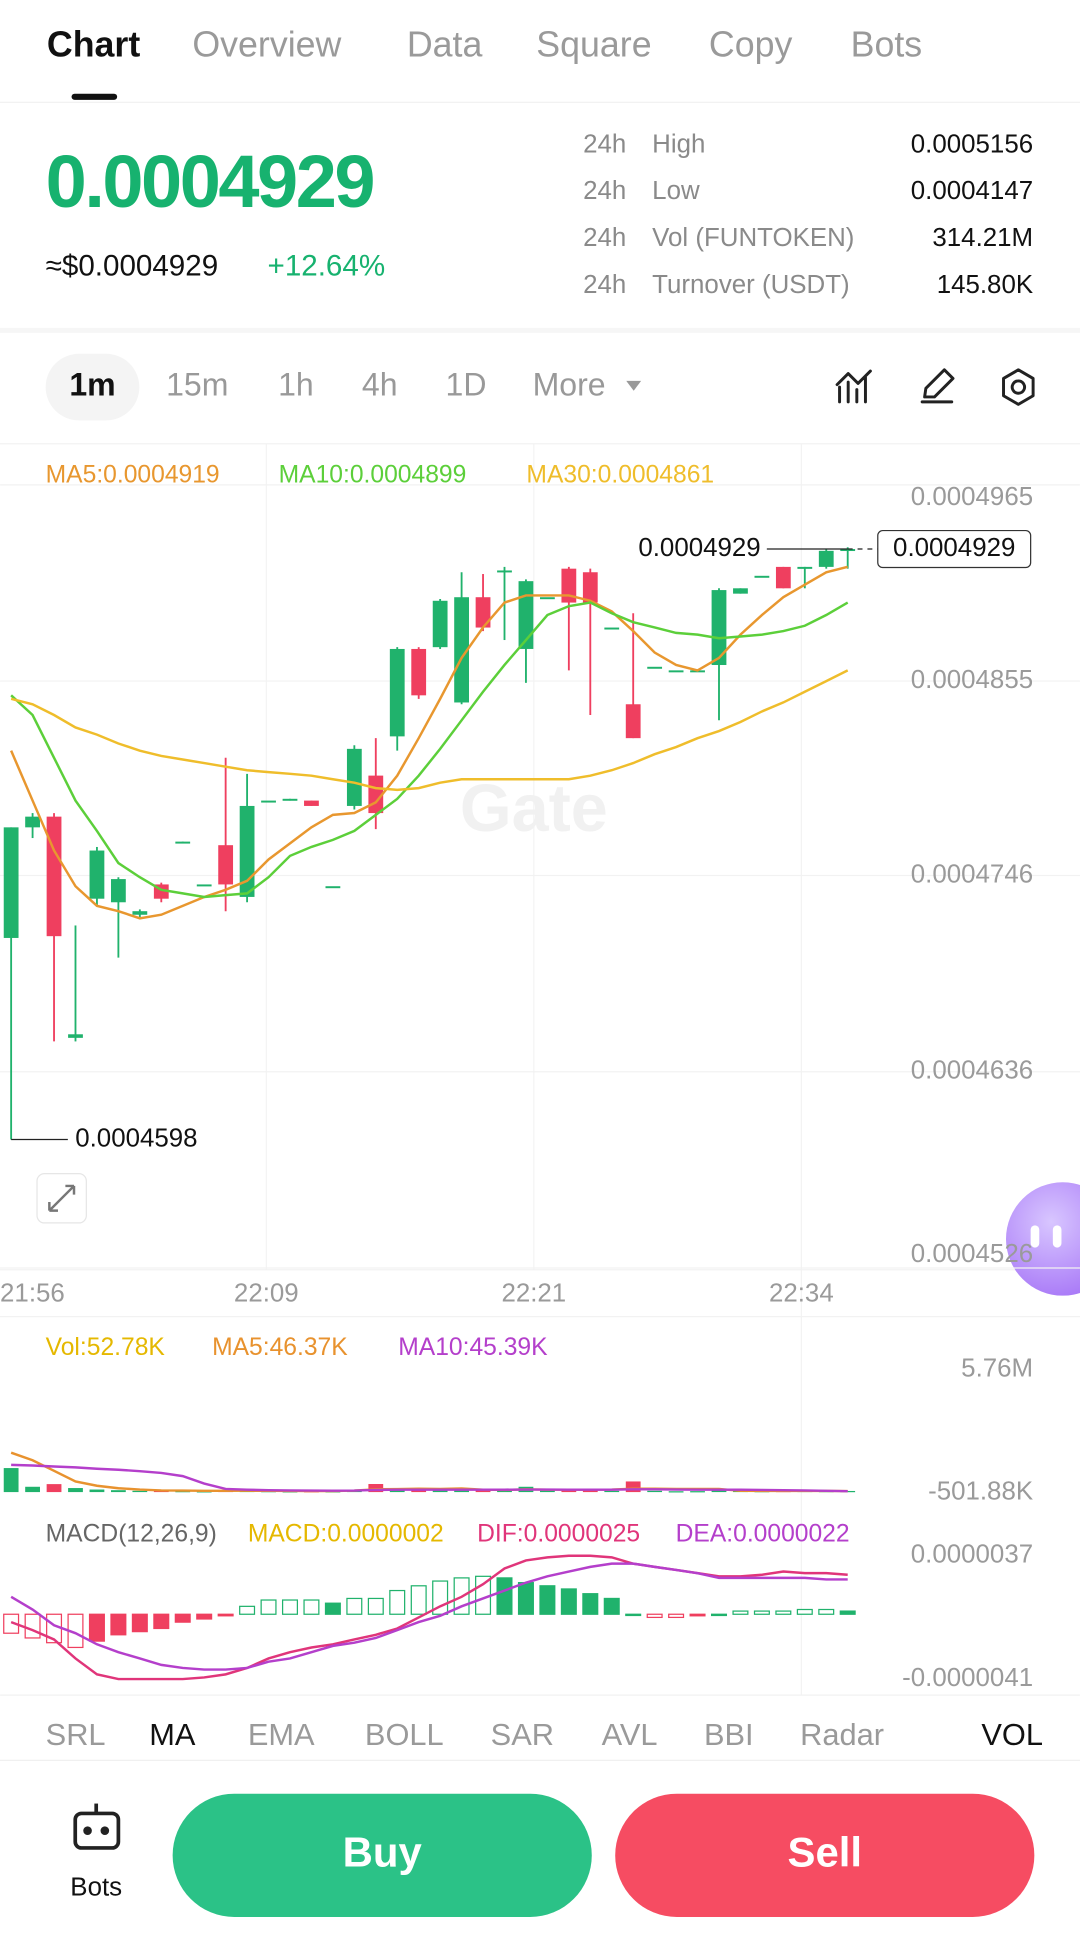 Image resolution: width=1080 pixels, height=1933 pixels. What do you see at coordinates (281, 1734) in the screenshot?
I see `indicator-tab: EMA` at bounding box center [281, 1734].